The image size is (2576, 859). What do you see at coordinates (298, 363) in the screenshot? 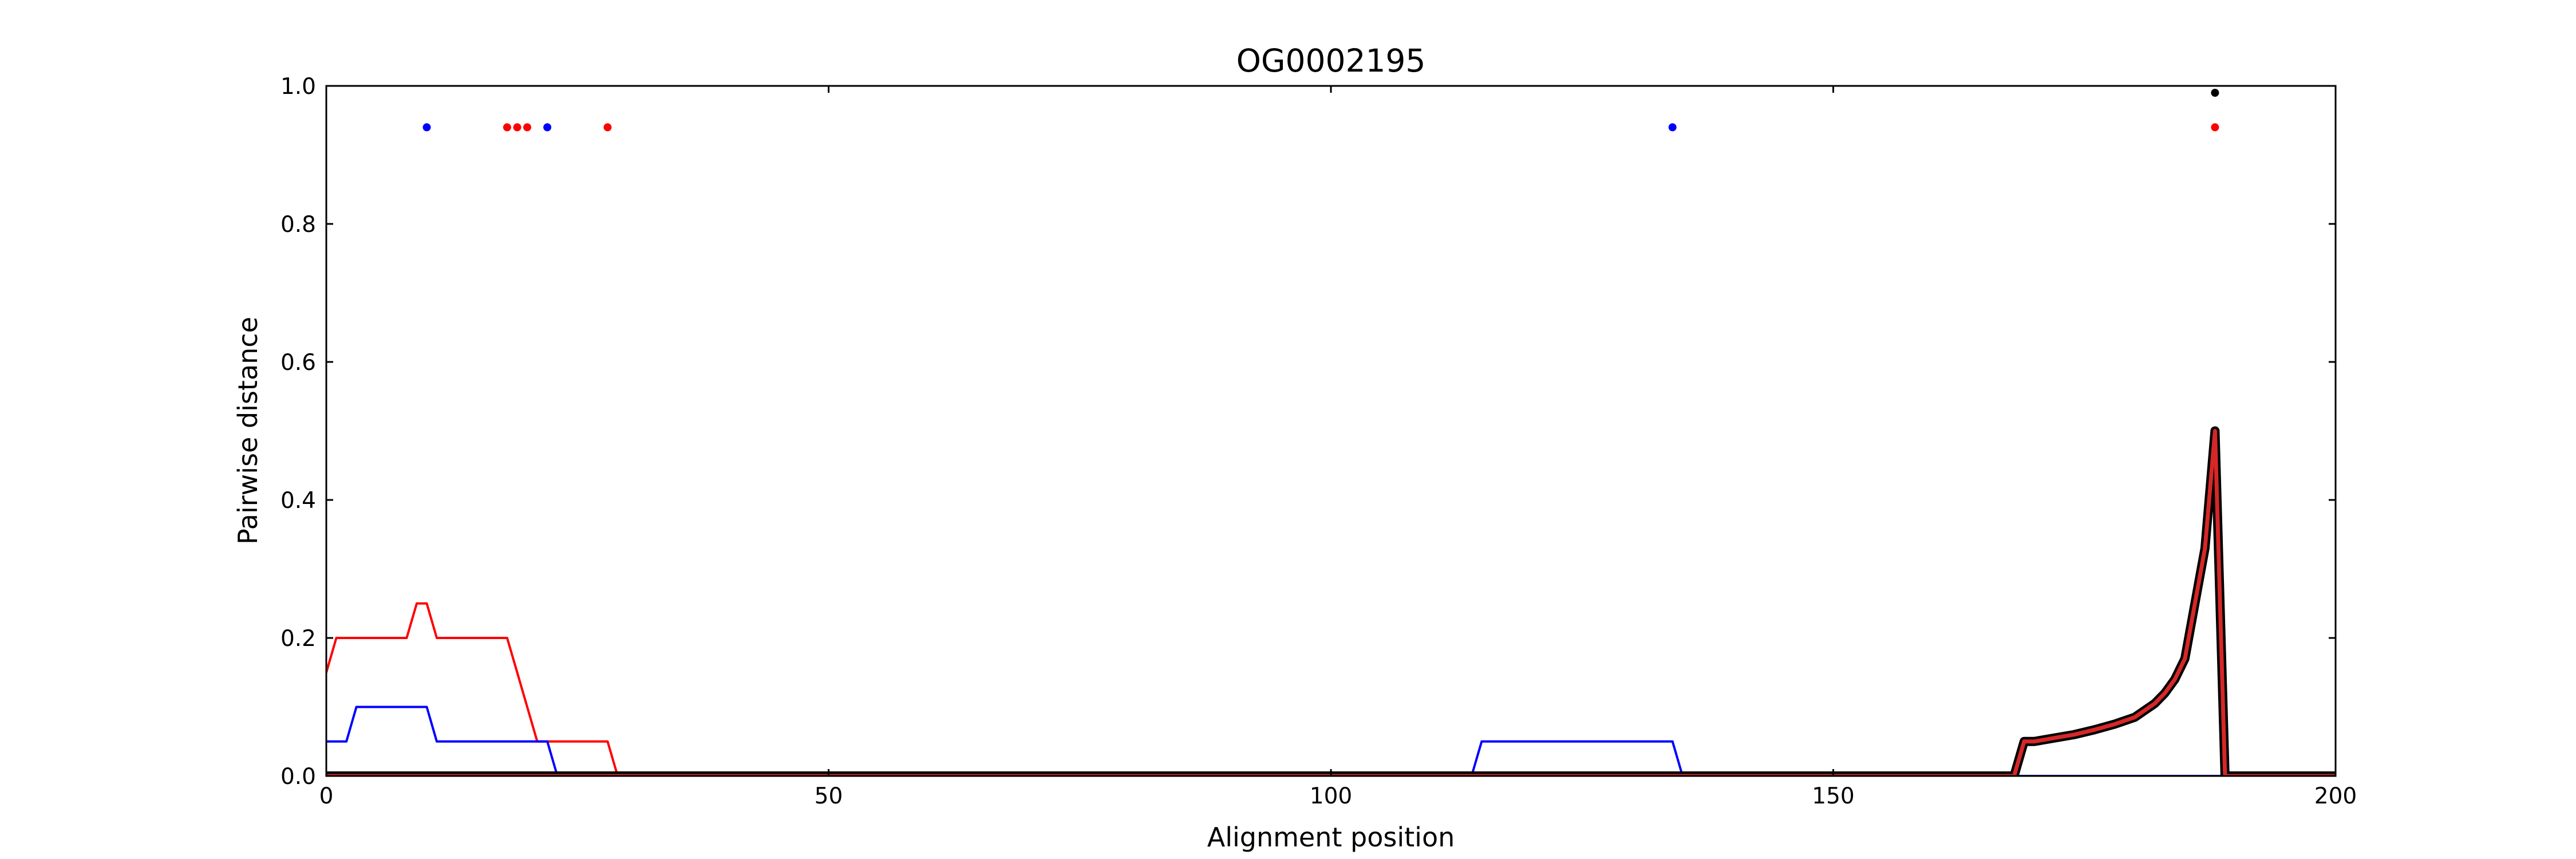
I see `y-tick-label: 0.6` at bounding box center [298, 363].